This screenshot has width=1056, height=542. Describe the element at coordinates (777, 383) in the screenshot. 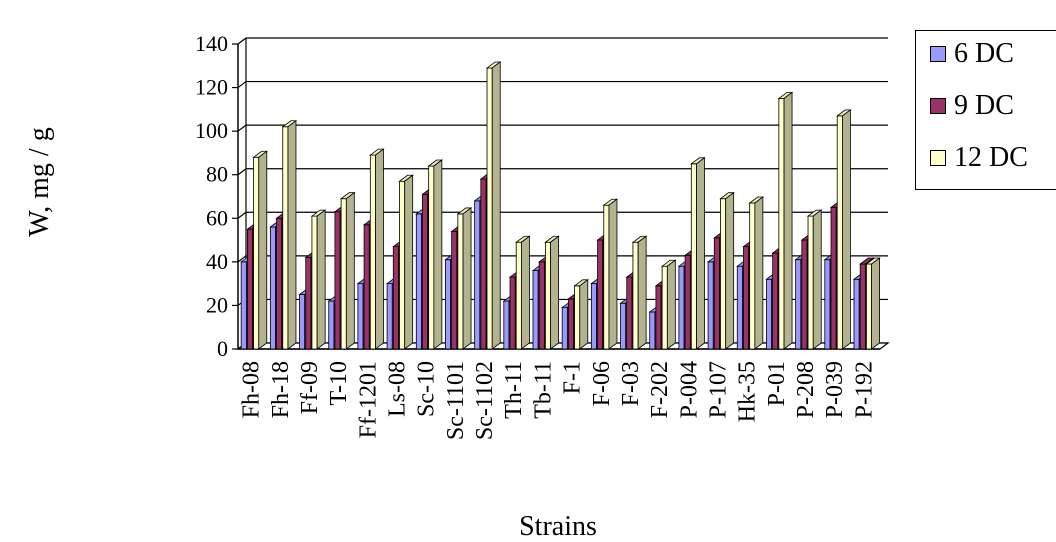

I see `x-tick-label: P-01` at that location.